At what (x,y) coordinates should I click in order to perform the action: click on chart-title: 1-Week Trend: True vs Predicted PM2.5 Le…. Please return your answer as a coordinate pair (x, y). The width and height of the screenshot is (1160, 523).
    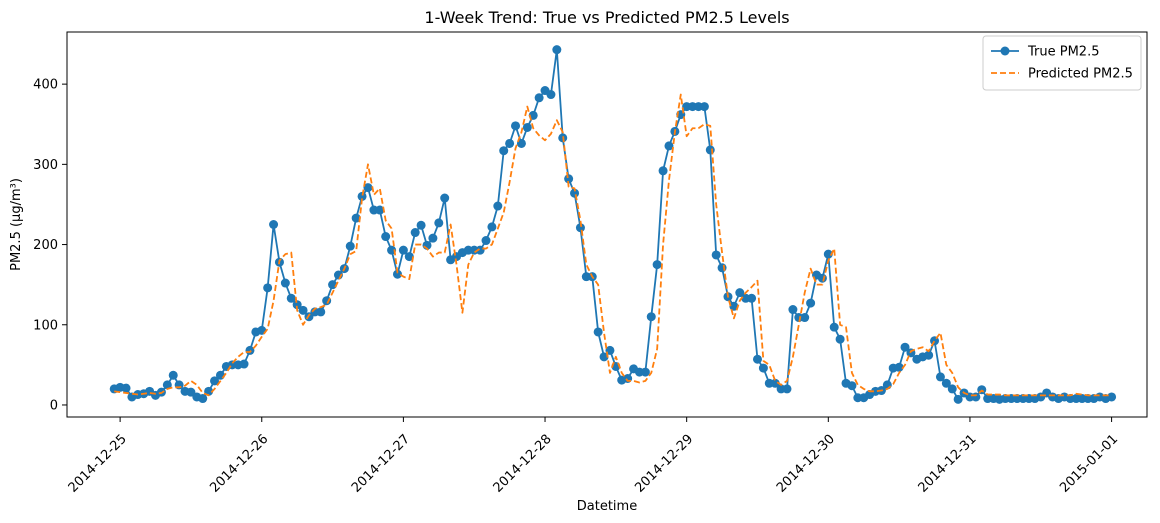
    Looking at the image, I should click on (606, 17).